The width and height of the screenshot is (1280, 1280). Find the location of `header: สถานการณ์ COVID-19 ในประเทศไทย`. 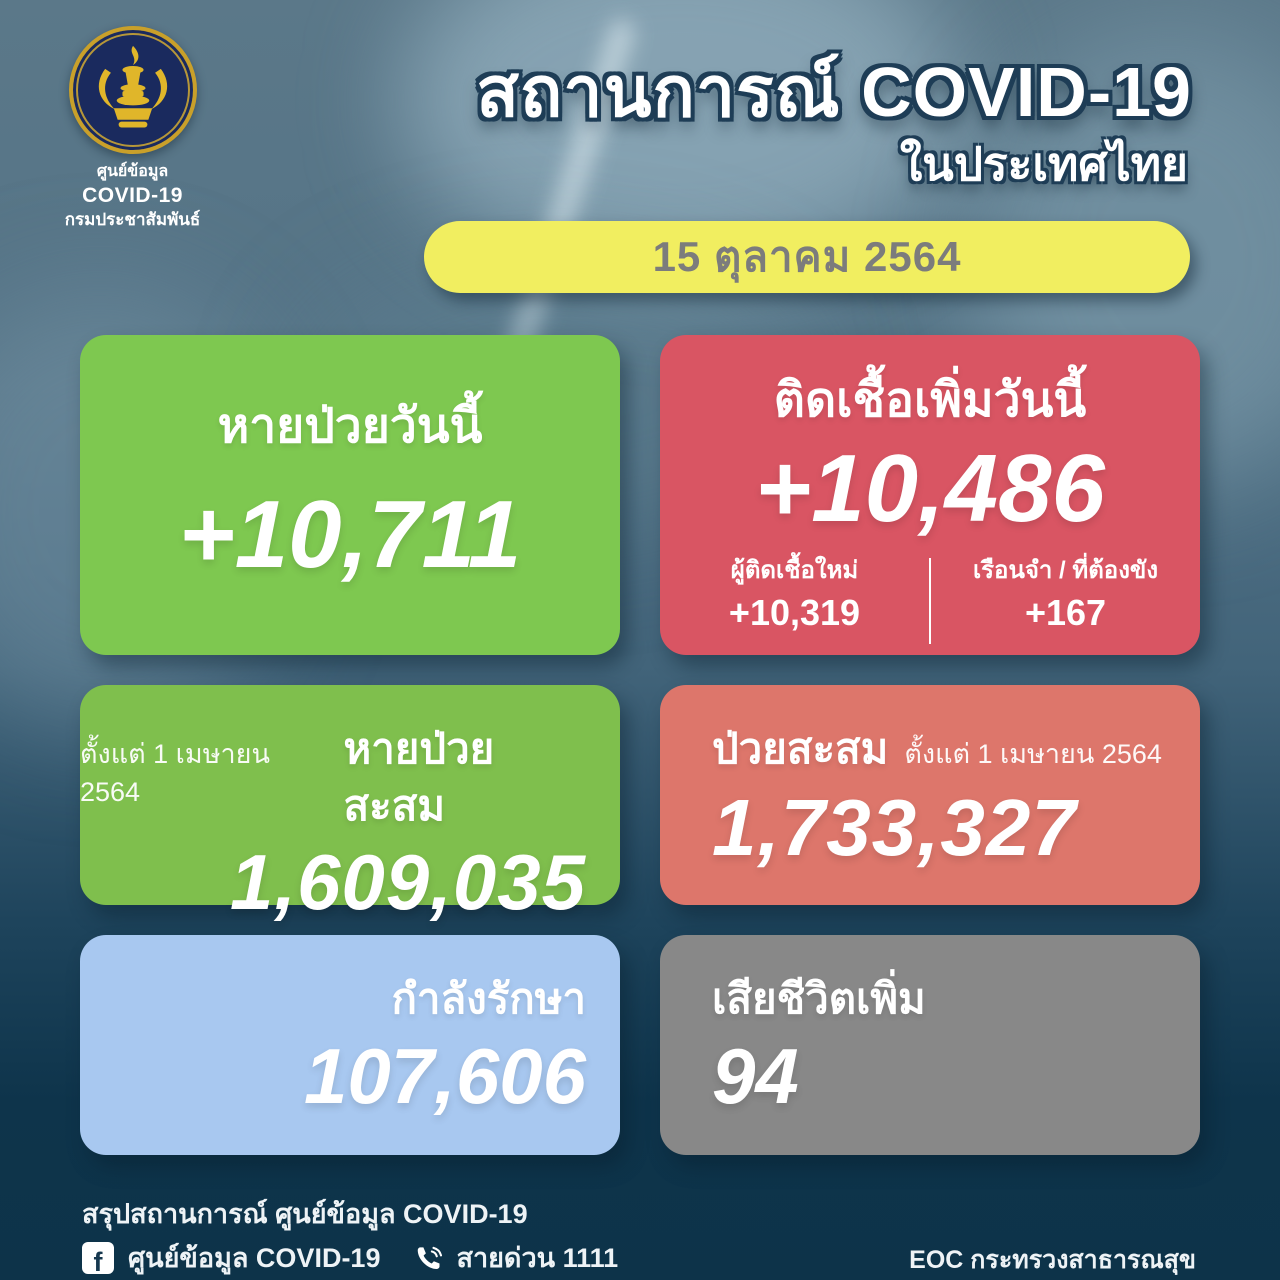

header: สถานการณ์ COVID-19 ในประเทศไทย is located at coordinates (834, 122).